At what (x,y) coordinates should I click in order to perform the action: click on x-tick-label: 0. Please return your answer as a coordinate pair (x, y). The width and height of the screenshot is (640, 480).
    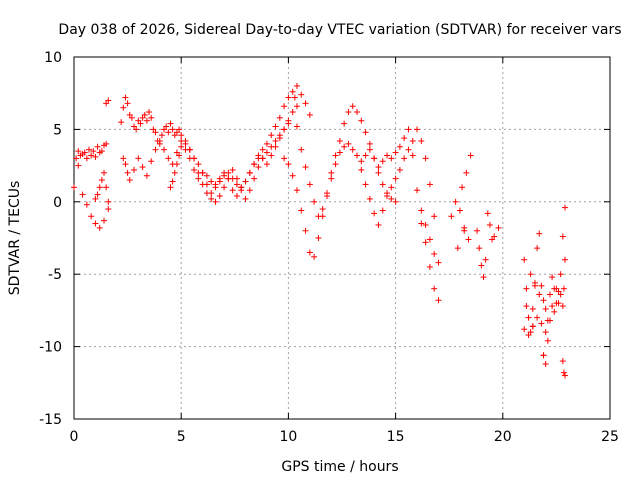
    Looking at the image, I should click on (74, 437).